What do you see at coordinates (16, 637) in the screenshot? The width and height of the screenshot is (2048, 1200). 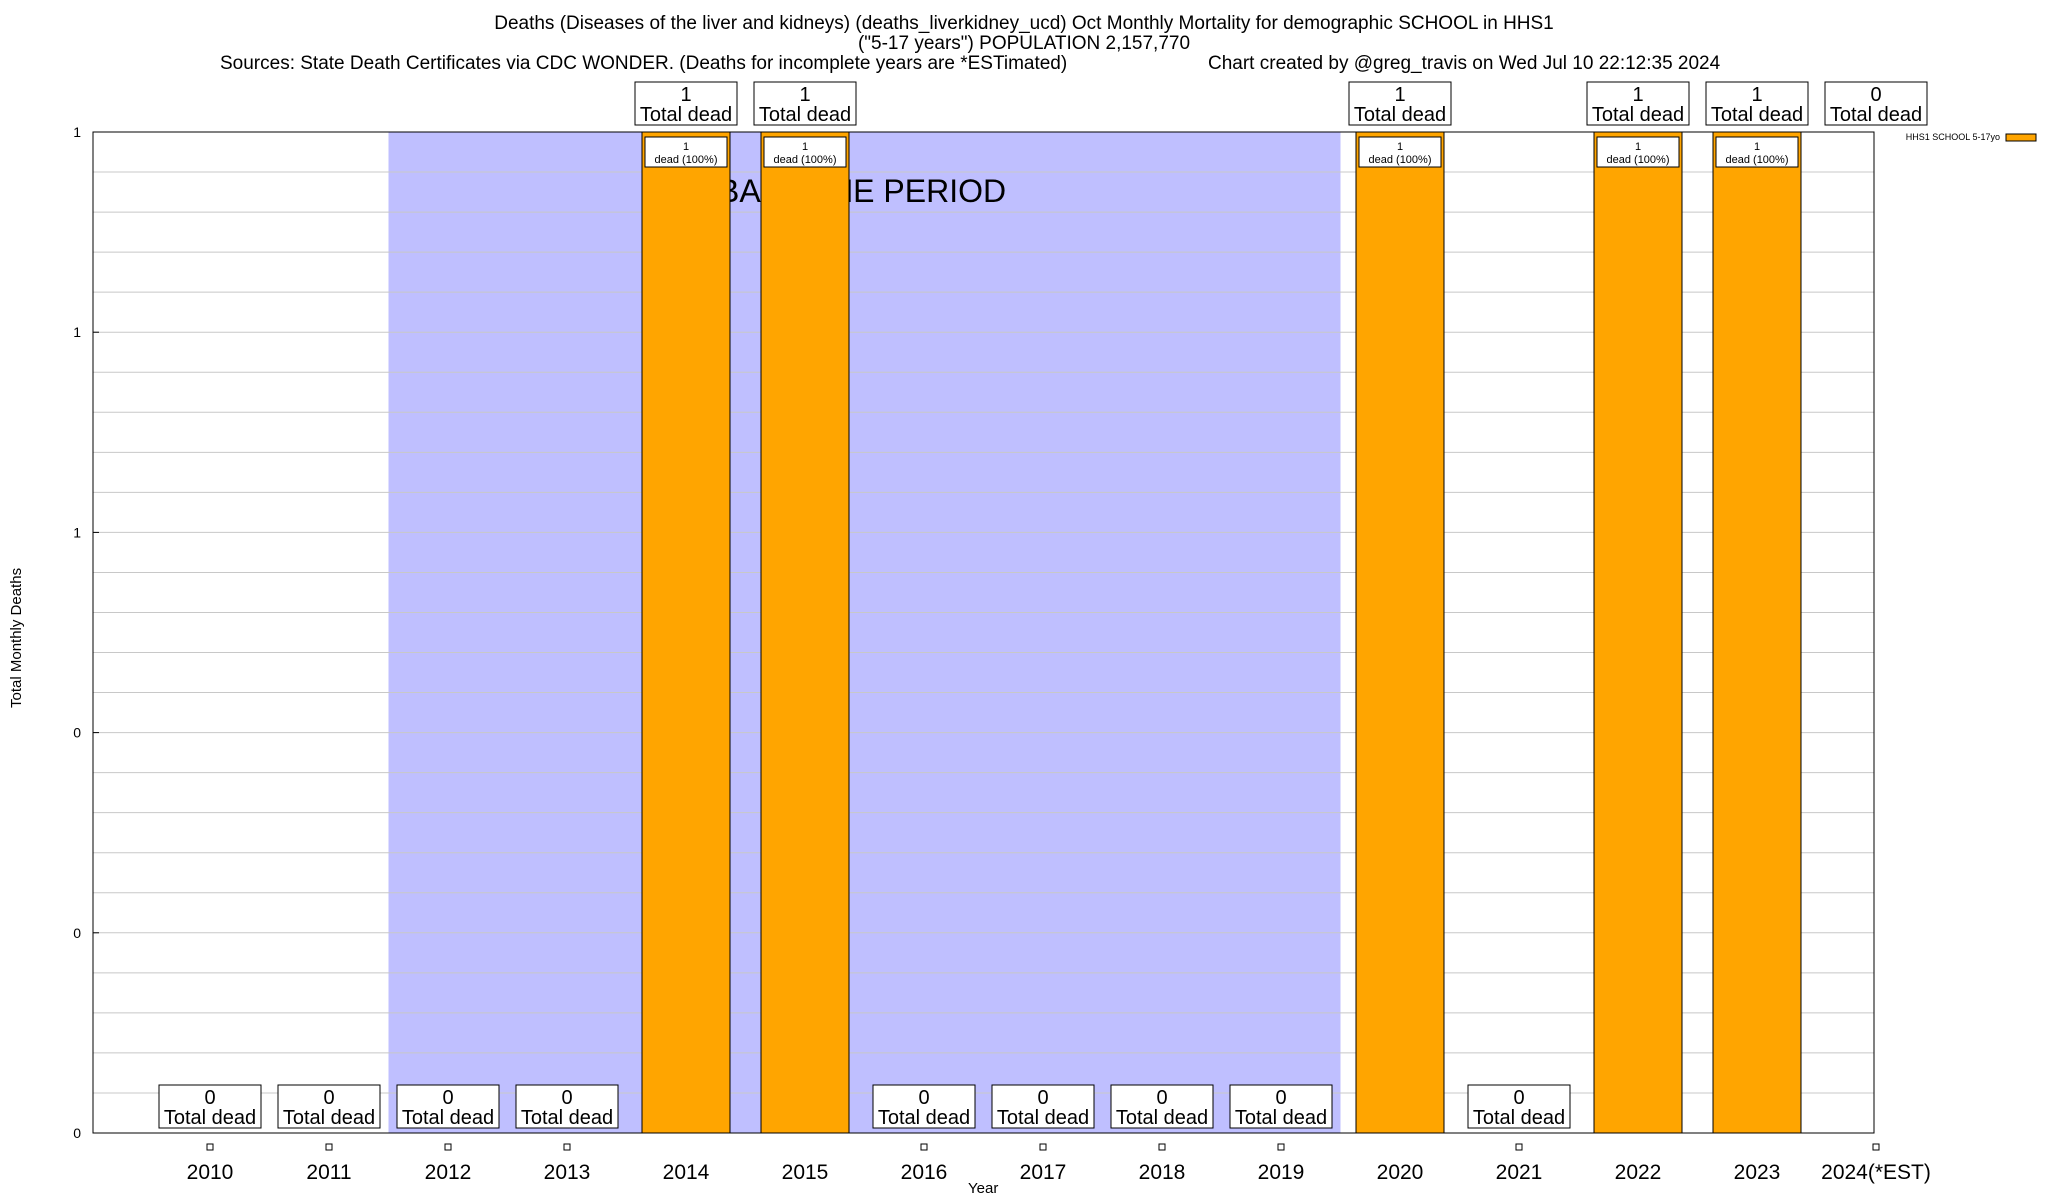 I see `y-axis-label: Total Monthly Deaths` at bounding box center [16, 637].